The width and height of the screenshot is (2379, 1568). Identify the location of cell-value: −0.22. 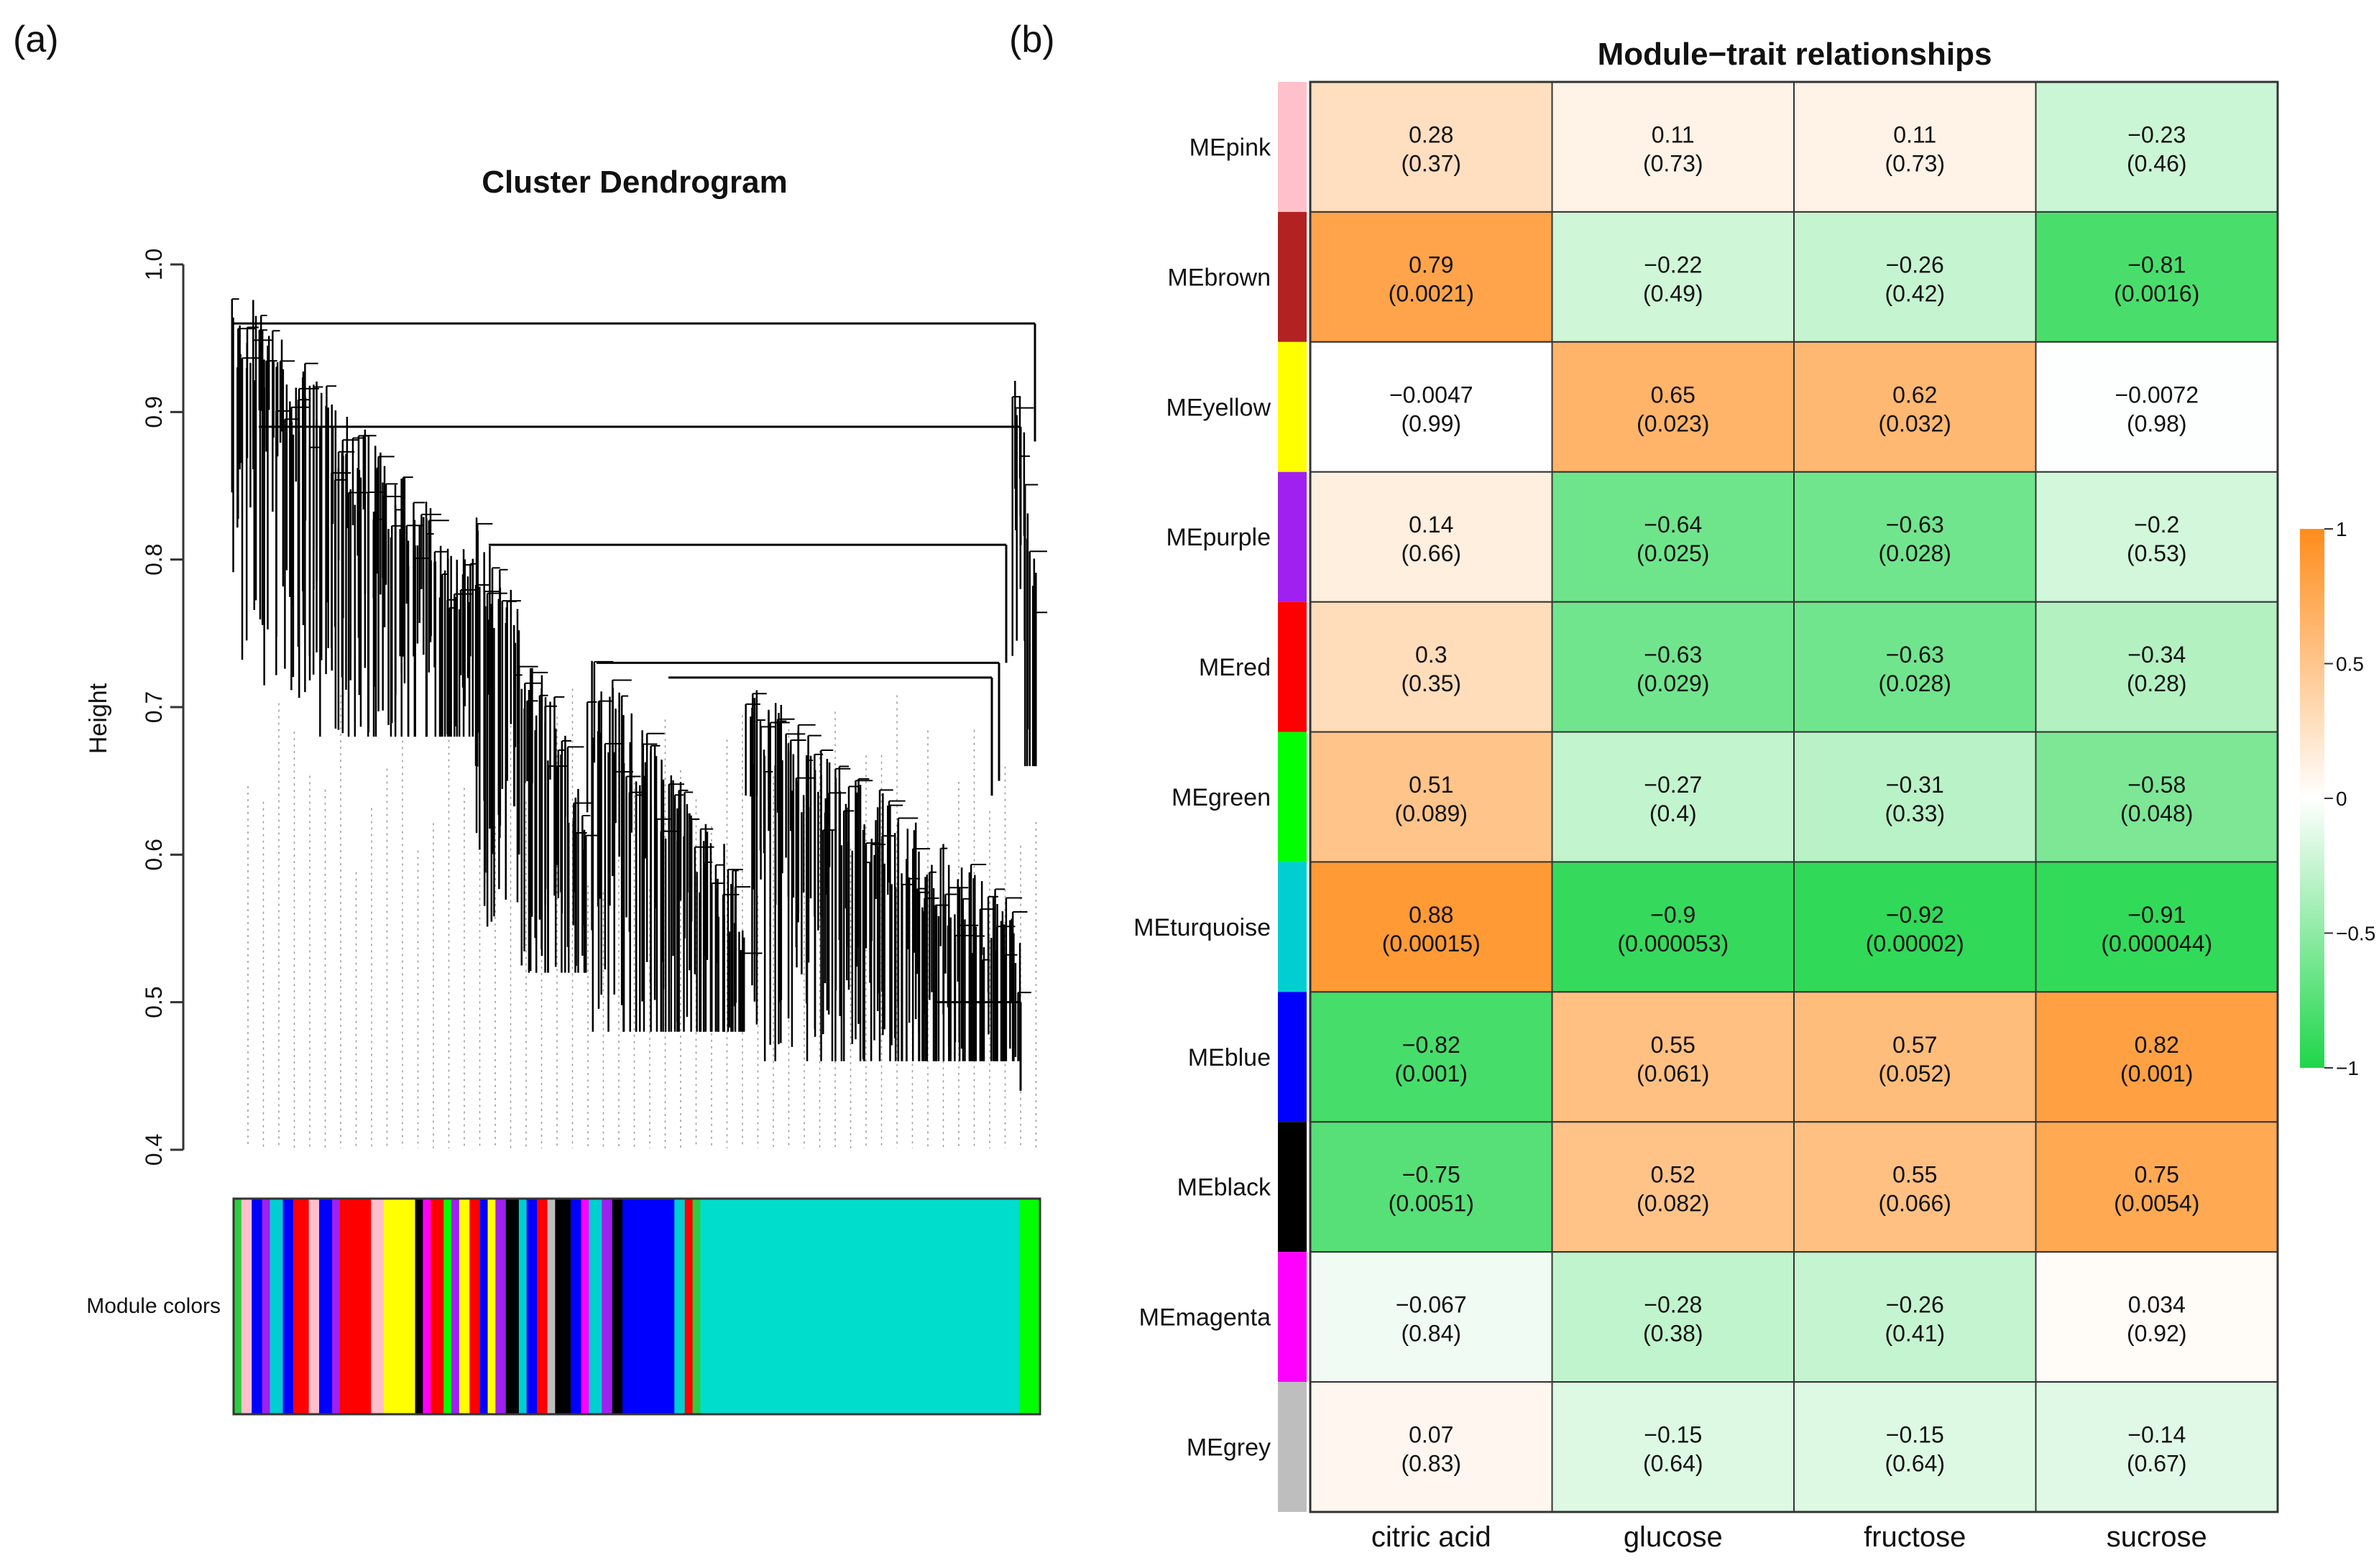
(1673, 264).